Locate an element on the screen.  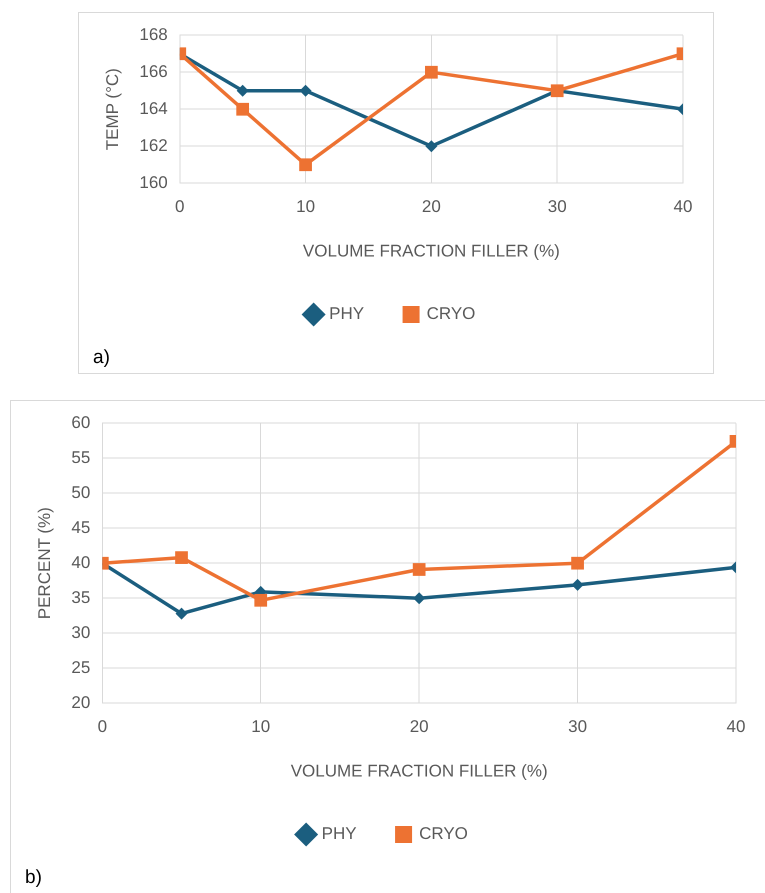
text: a) is located at coordinates (101, 358).